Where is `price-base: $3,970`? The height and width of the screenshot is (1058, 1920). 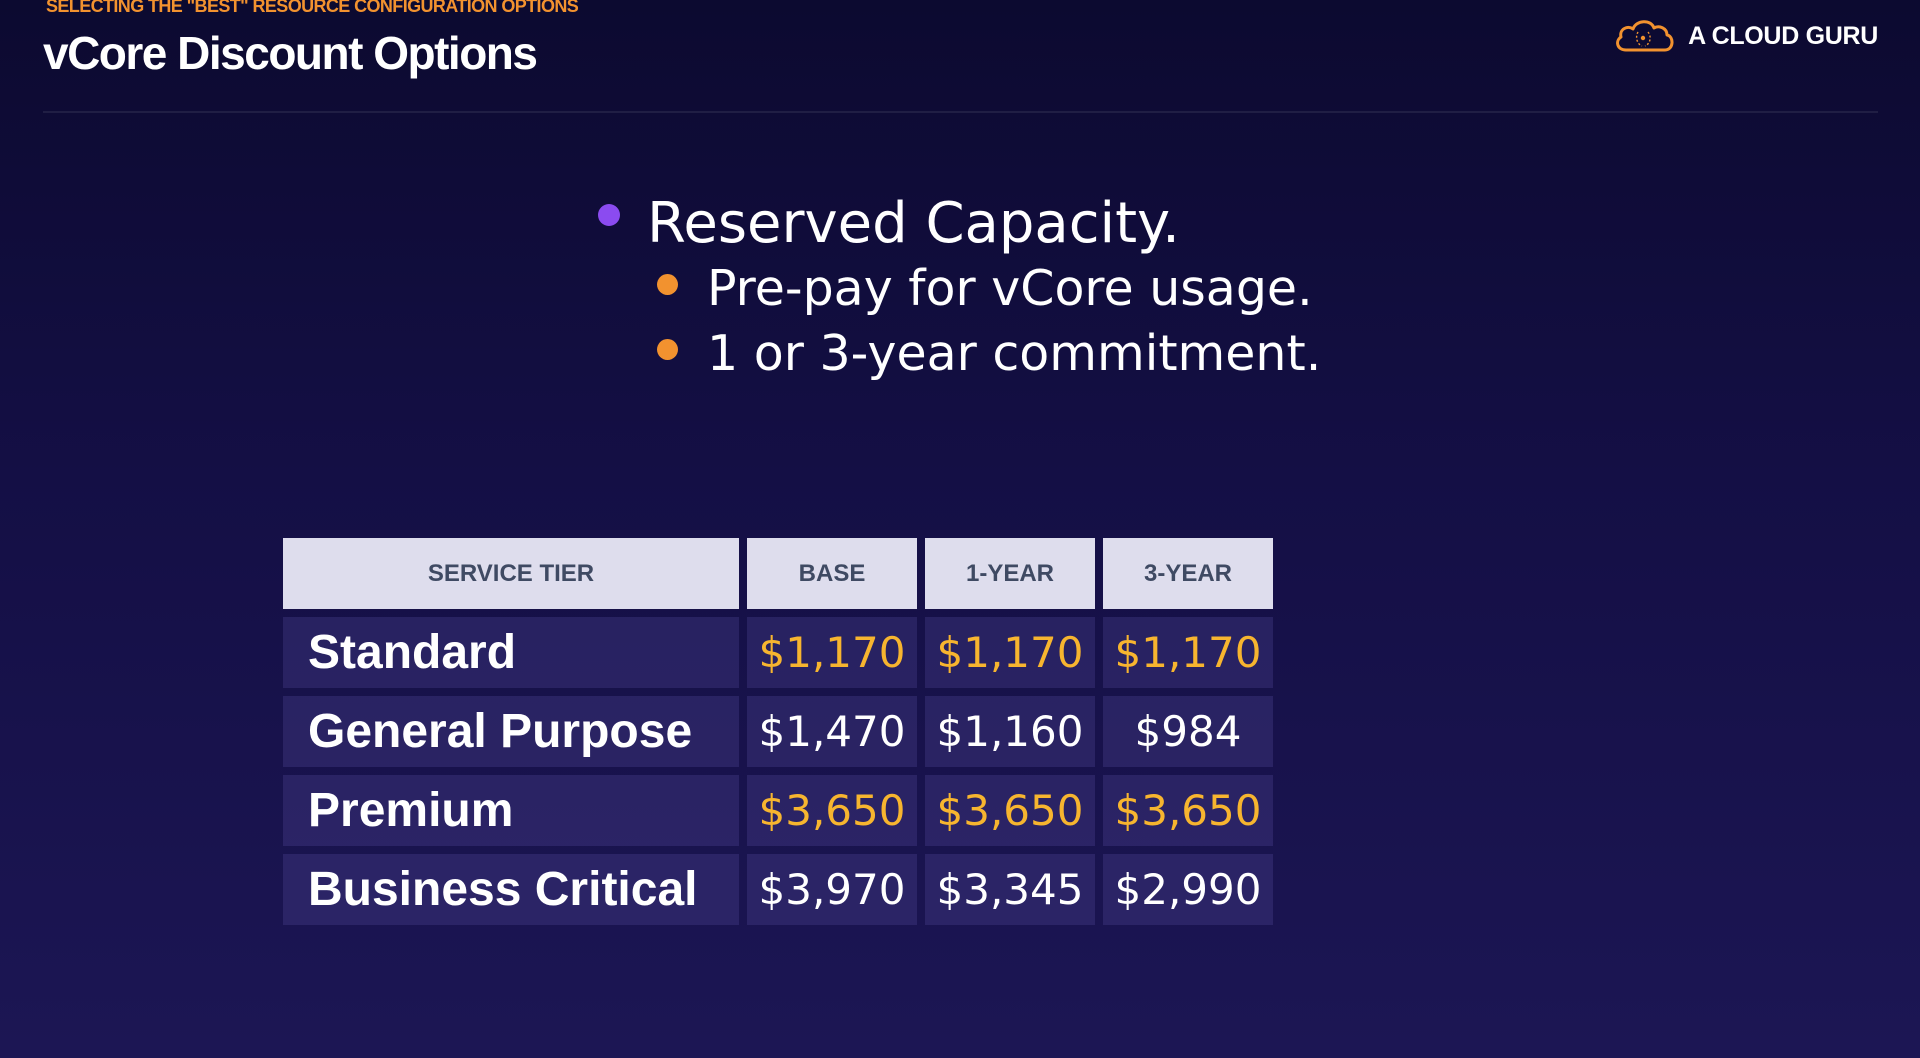 price-base: $3,970 is located at coordinates (832, 889).